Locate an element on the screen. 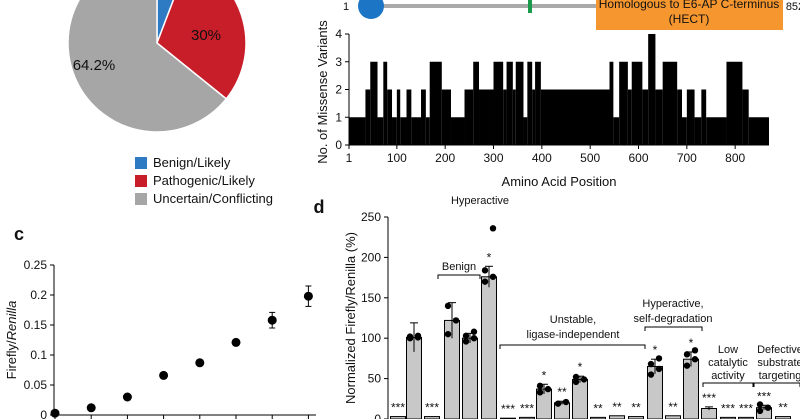 The height and width of the screenshot is (419, 800). b-xtick-label-700: 700 is located at coordinates (687, 158).